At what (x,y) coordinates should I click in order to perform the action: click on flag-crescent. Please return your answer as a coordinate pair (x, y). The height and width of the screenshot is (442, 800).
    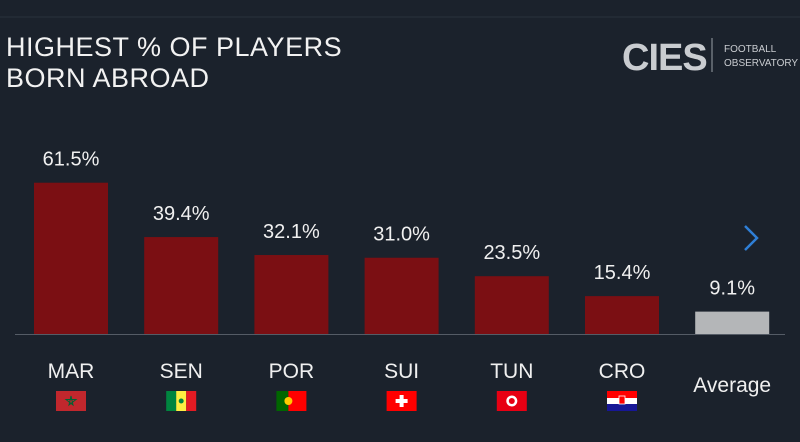
    Looking at the image, I should click on (511, 401).